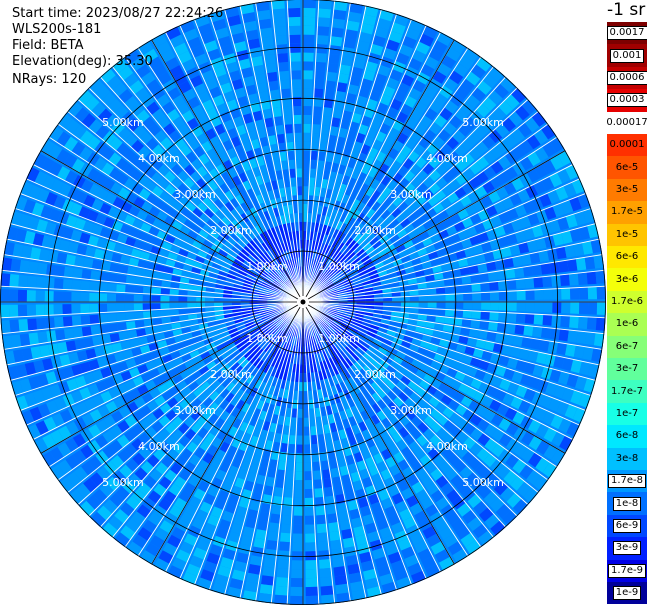  What do you see at coordinates (627, 593) in the screenshot?
I see `colorbar-tick-label: 1e-9` at bounding box center [627, 593].